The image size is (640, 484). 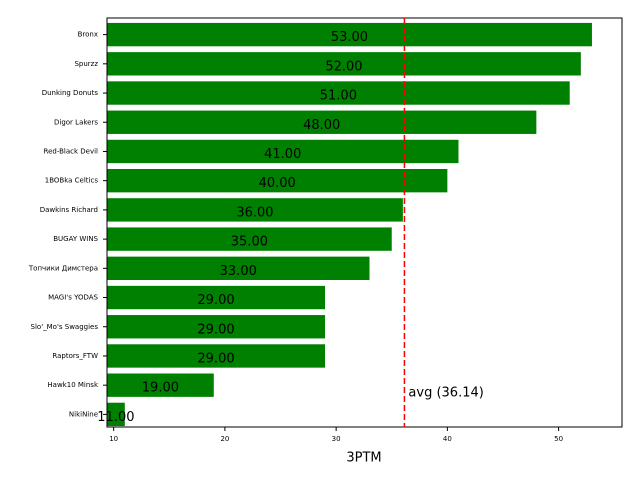 What do you see at coordinates (72, 181) in the screenshot?
I see `y-tick-label: 1BOBka Celtics` at bounding box center [72, 181].